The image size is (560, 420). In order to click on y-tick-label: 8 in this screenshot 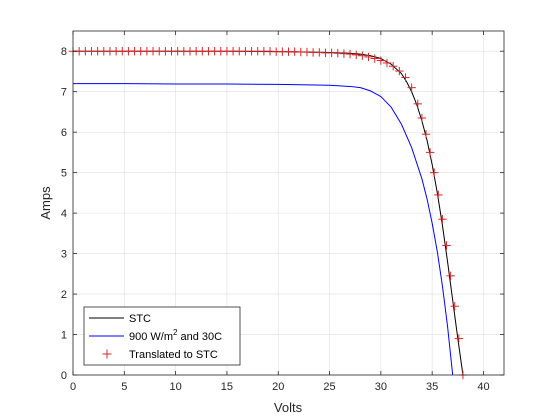, I will do `click(64, 52)`.